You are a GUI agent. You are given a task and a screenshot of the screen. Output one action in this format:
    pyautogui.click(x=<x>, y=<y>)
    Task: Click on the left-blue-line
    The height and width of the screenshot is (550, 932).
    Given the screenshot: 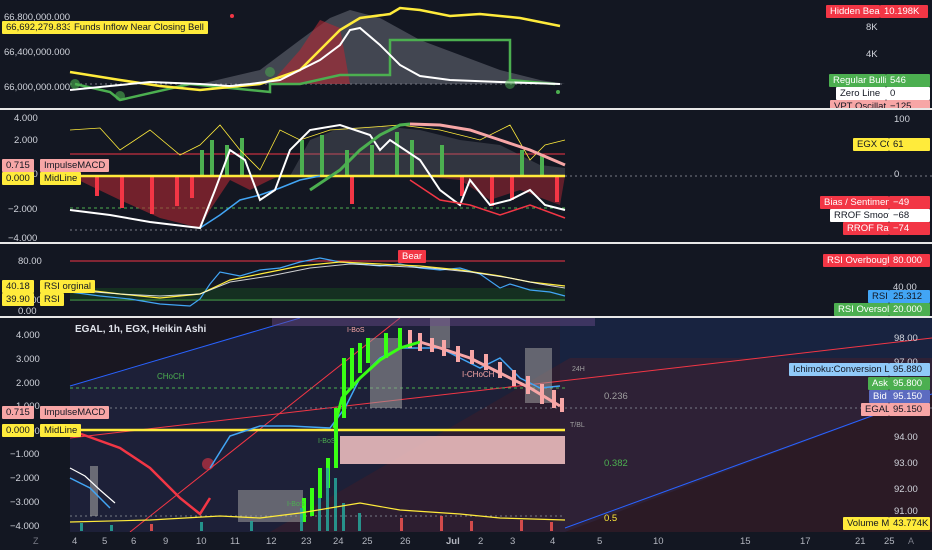 What is the action you would take?
    pyautogui.click(x=90, y=493)
    